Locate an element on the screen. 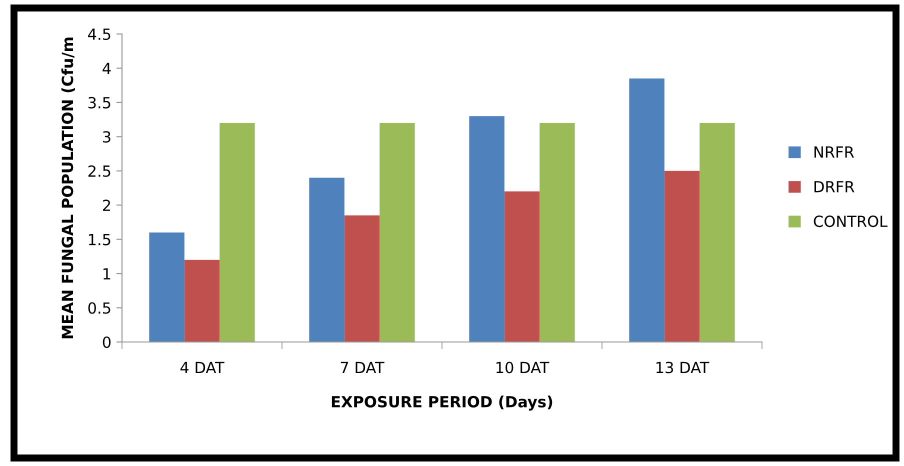 Image resolution: width=904 pixels, height=466 pixels. legend-label: DRFR is located at coordinates (834, 186).